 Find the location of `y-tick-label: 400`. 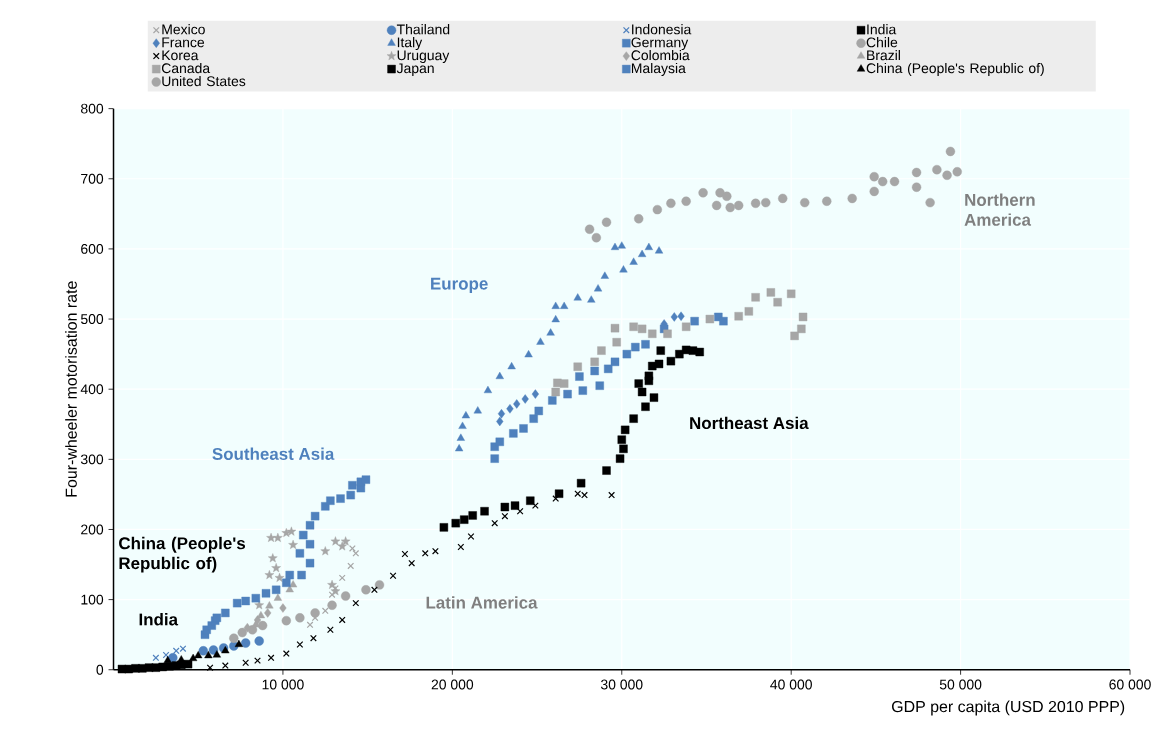

y-tick-label: 400 is located at coordinates (92, 389).